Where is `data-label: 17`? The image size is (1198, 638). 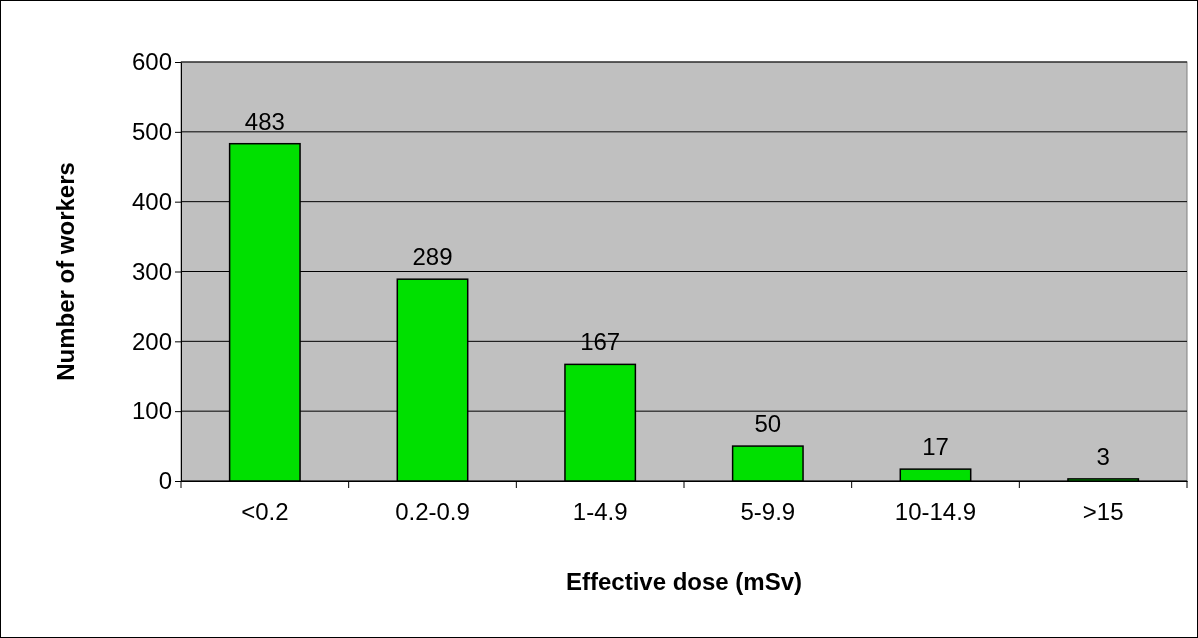 data-label: 17 is located at coordinates (935, 447).